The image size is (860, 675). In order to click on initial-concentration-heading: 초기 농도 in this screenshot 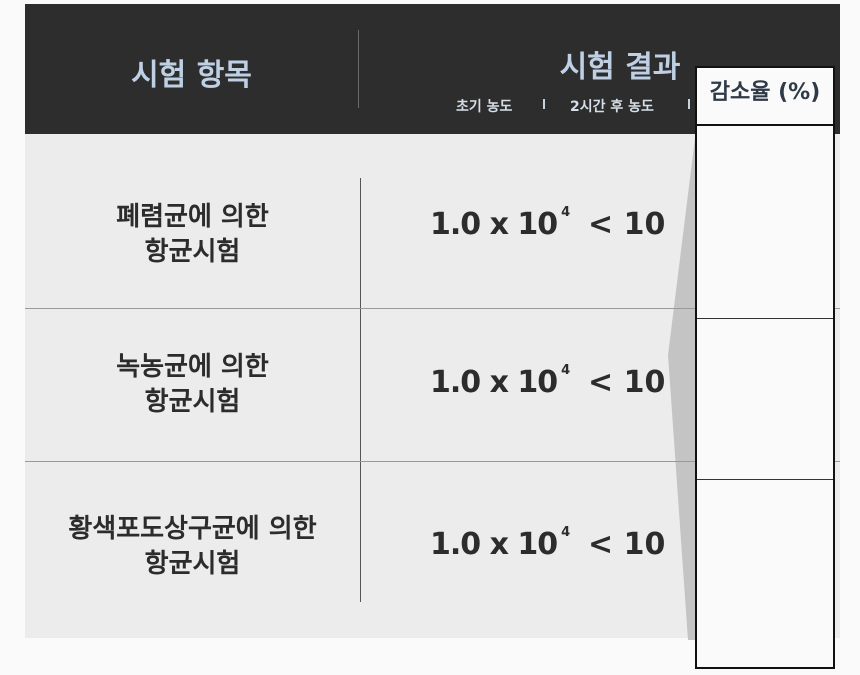, I will do `click(484, 107)`.